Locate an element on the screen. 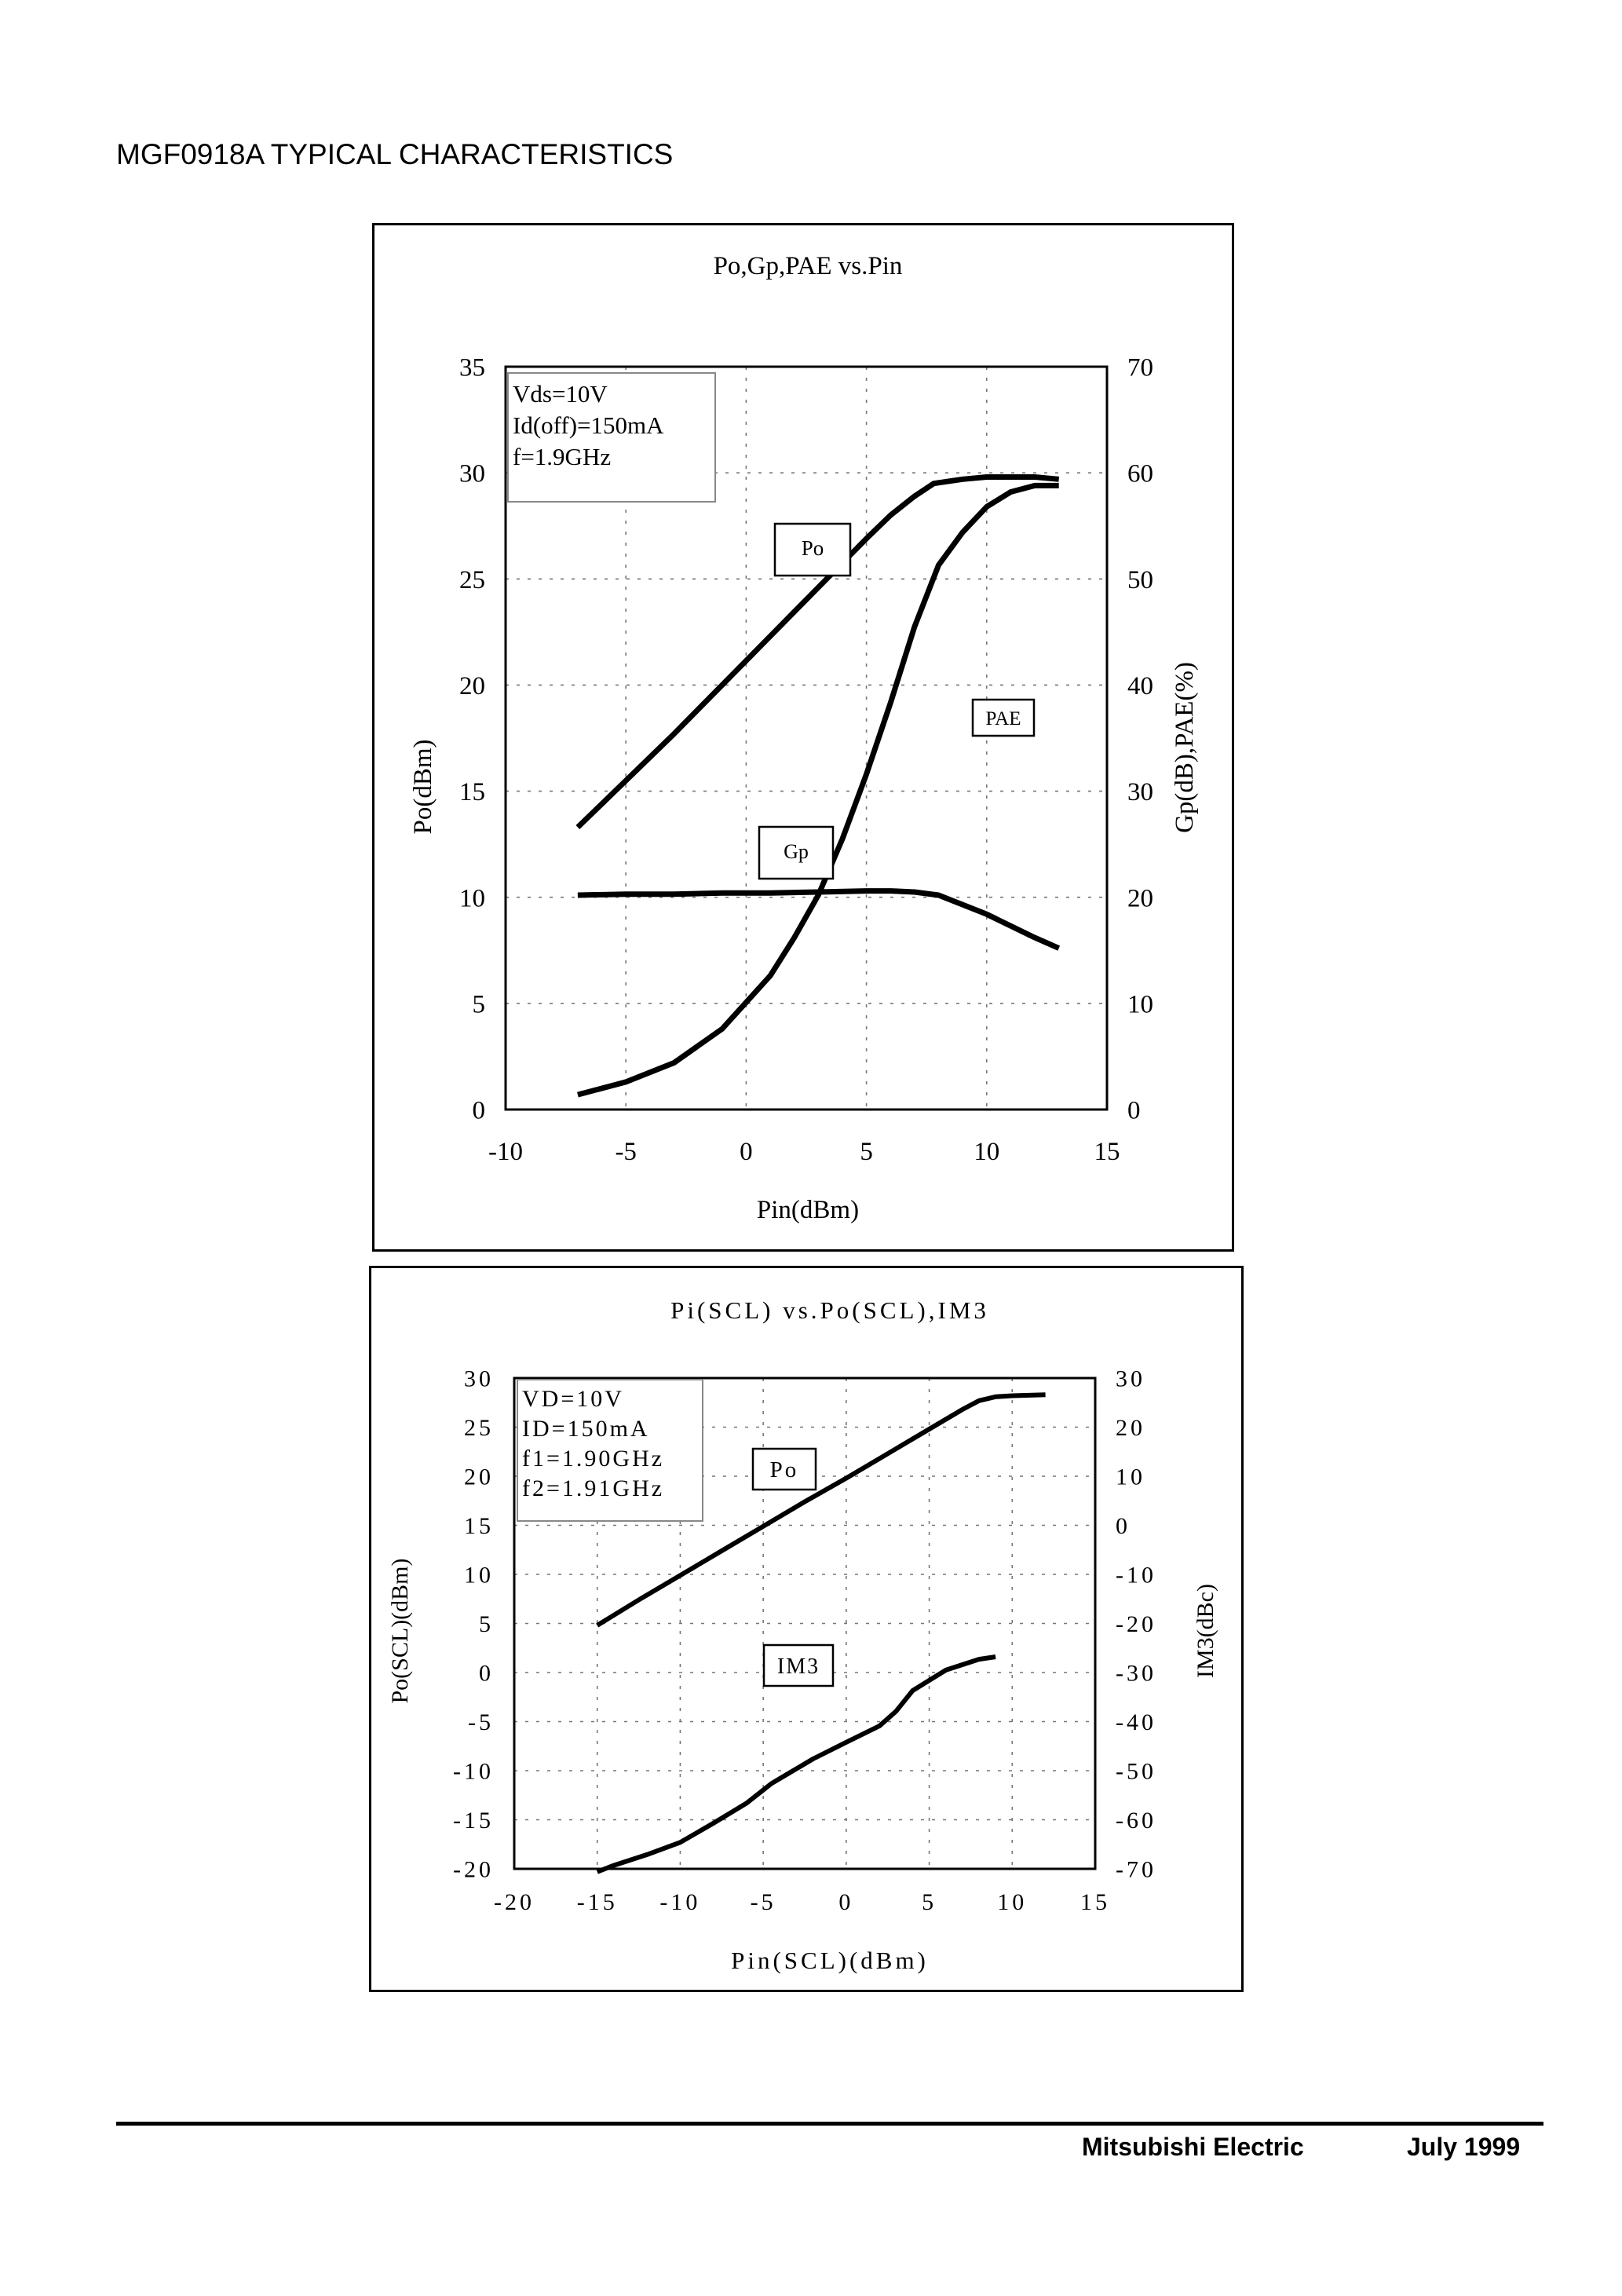 The width and height of the screenshot is (1622, 2296). conditions-box: VD=10V ID=150mA f1=1.90GHz f2=1.91GHz is located at coordinates (610, 1450).